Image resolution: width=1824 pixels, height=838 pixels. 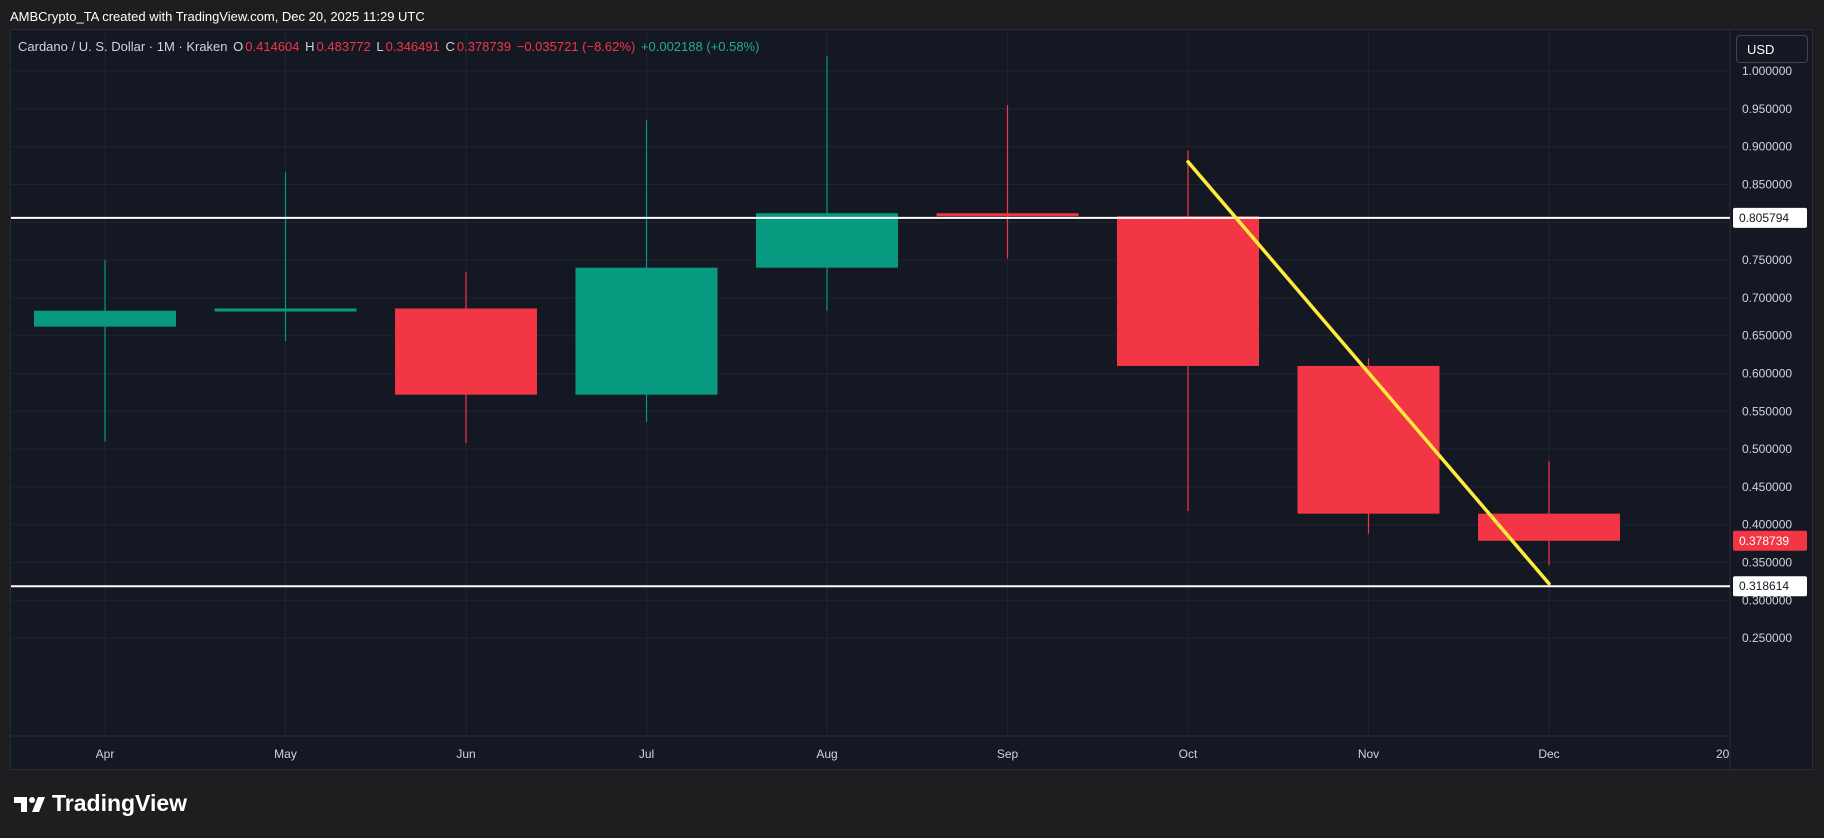 What do you see at coordinates (238, 46) in the screenshot?
I see `open-label: O` at bounding box center [238, 46].